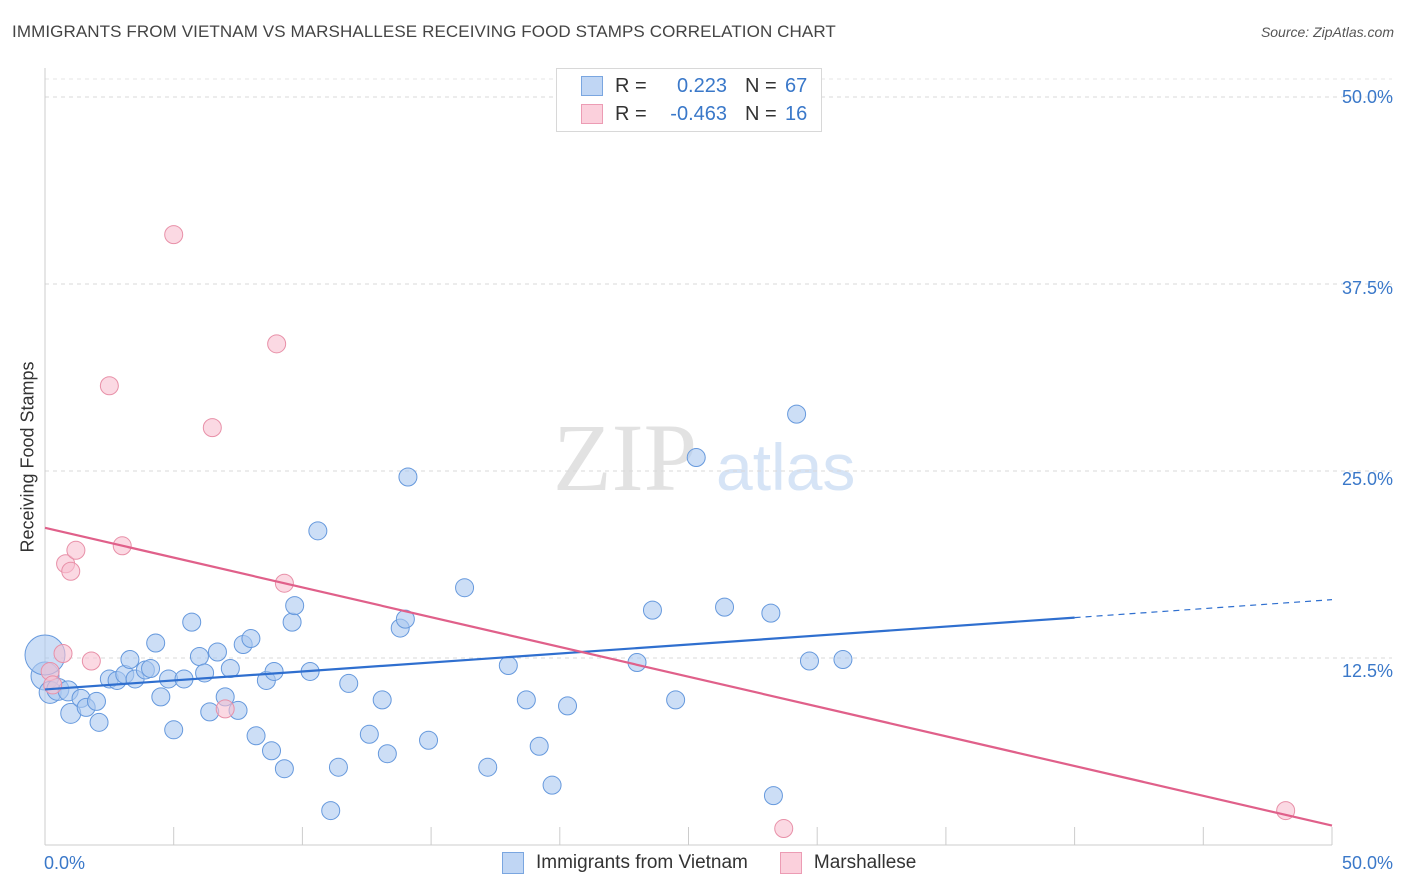  I want to click on series-legend-marshallese: Marshallese, so click(848, 863).